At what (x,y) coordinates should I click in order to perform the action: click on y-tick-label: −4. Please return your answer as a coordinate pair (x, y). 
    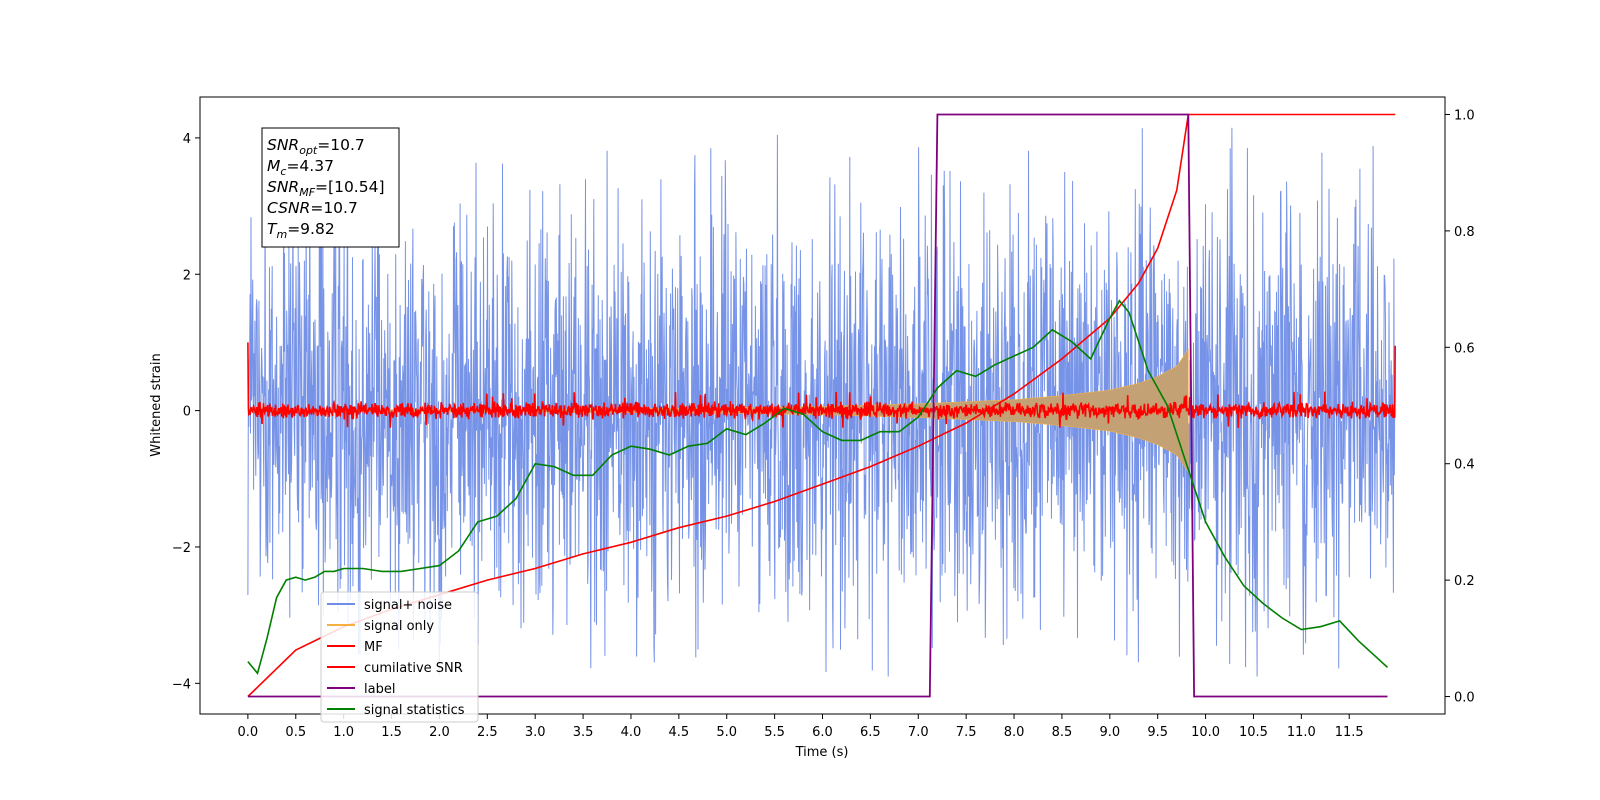
    Looking at the image, I should click on (181, 684).